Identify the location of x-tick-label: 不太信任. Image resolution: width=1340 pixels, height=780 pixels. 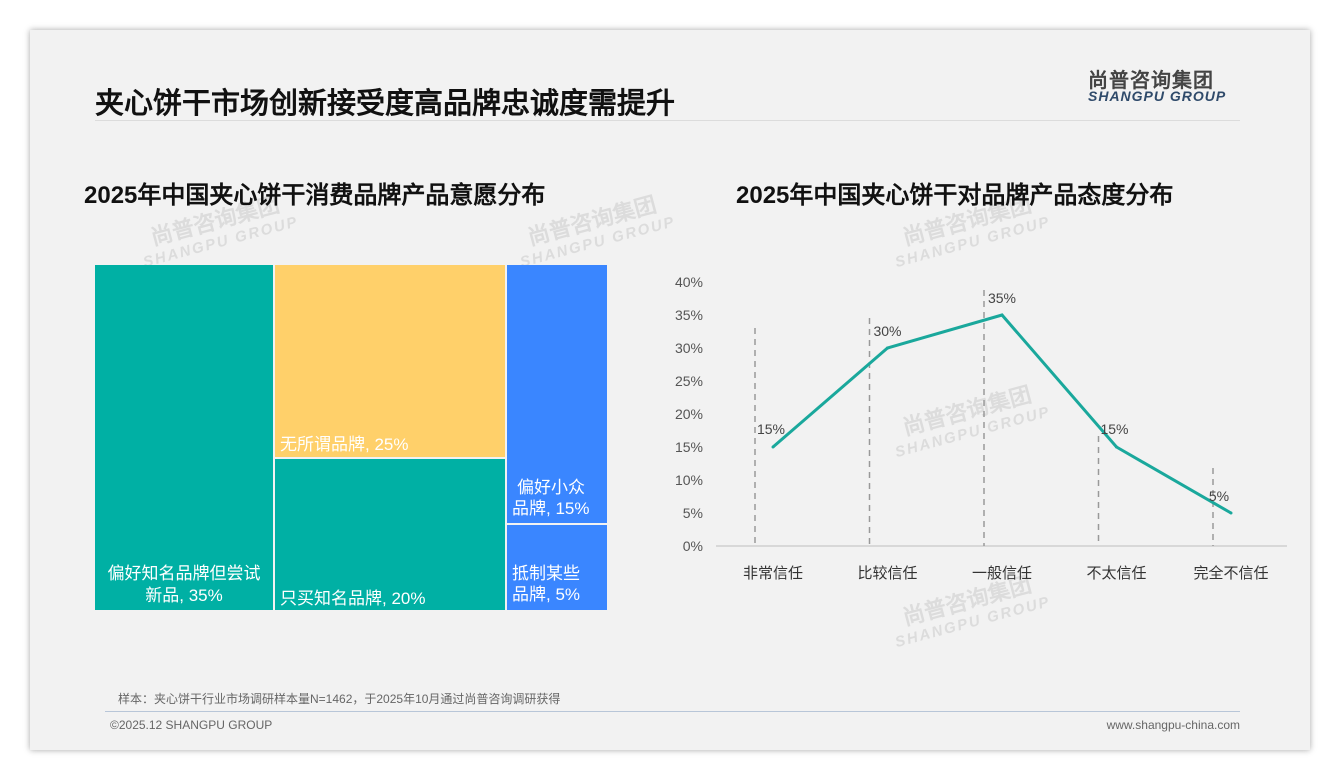
(1116, 573).